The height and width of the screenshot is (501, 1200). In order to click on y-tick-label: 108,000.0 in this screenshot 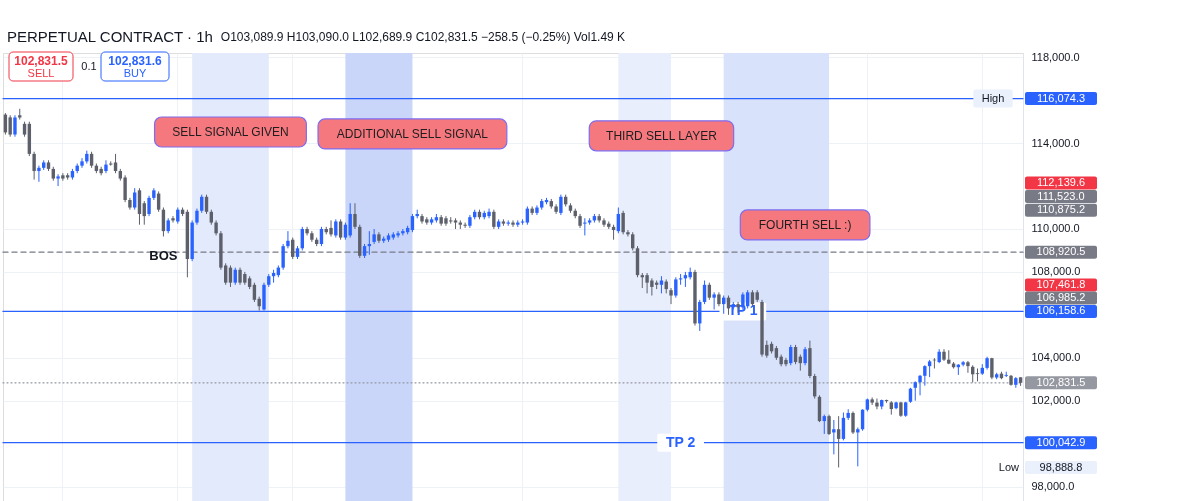, I will do `click(1056, 271)`.